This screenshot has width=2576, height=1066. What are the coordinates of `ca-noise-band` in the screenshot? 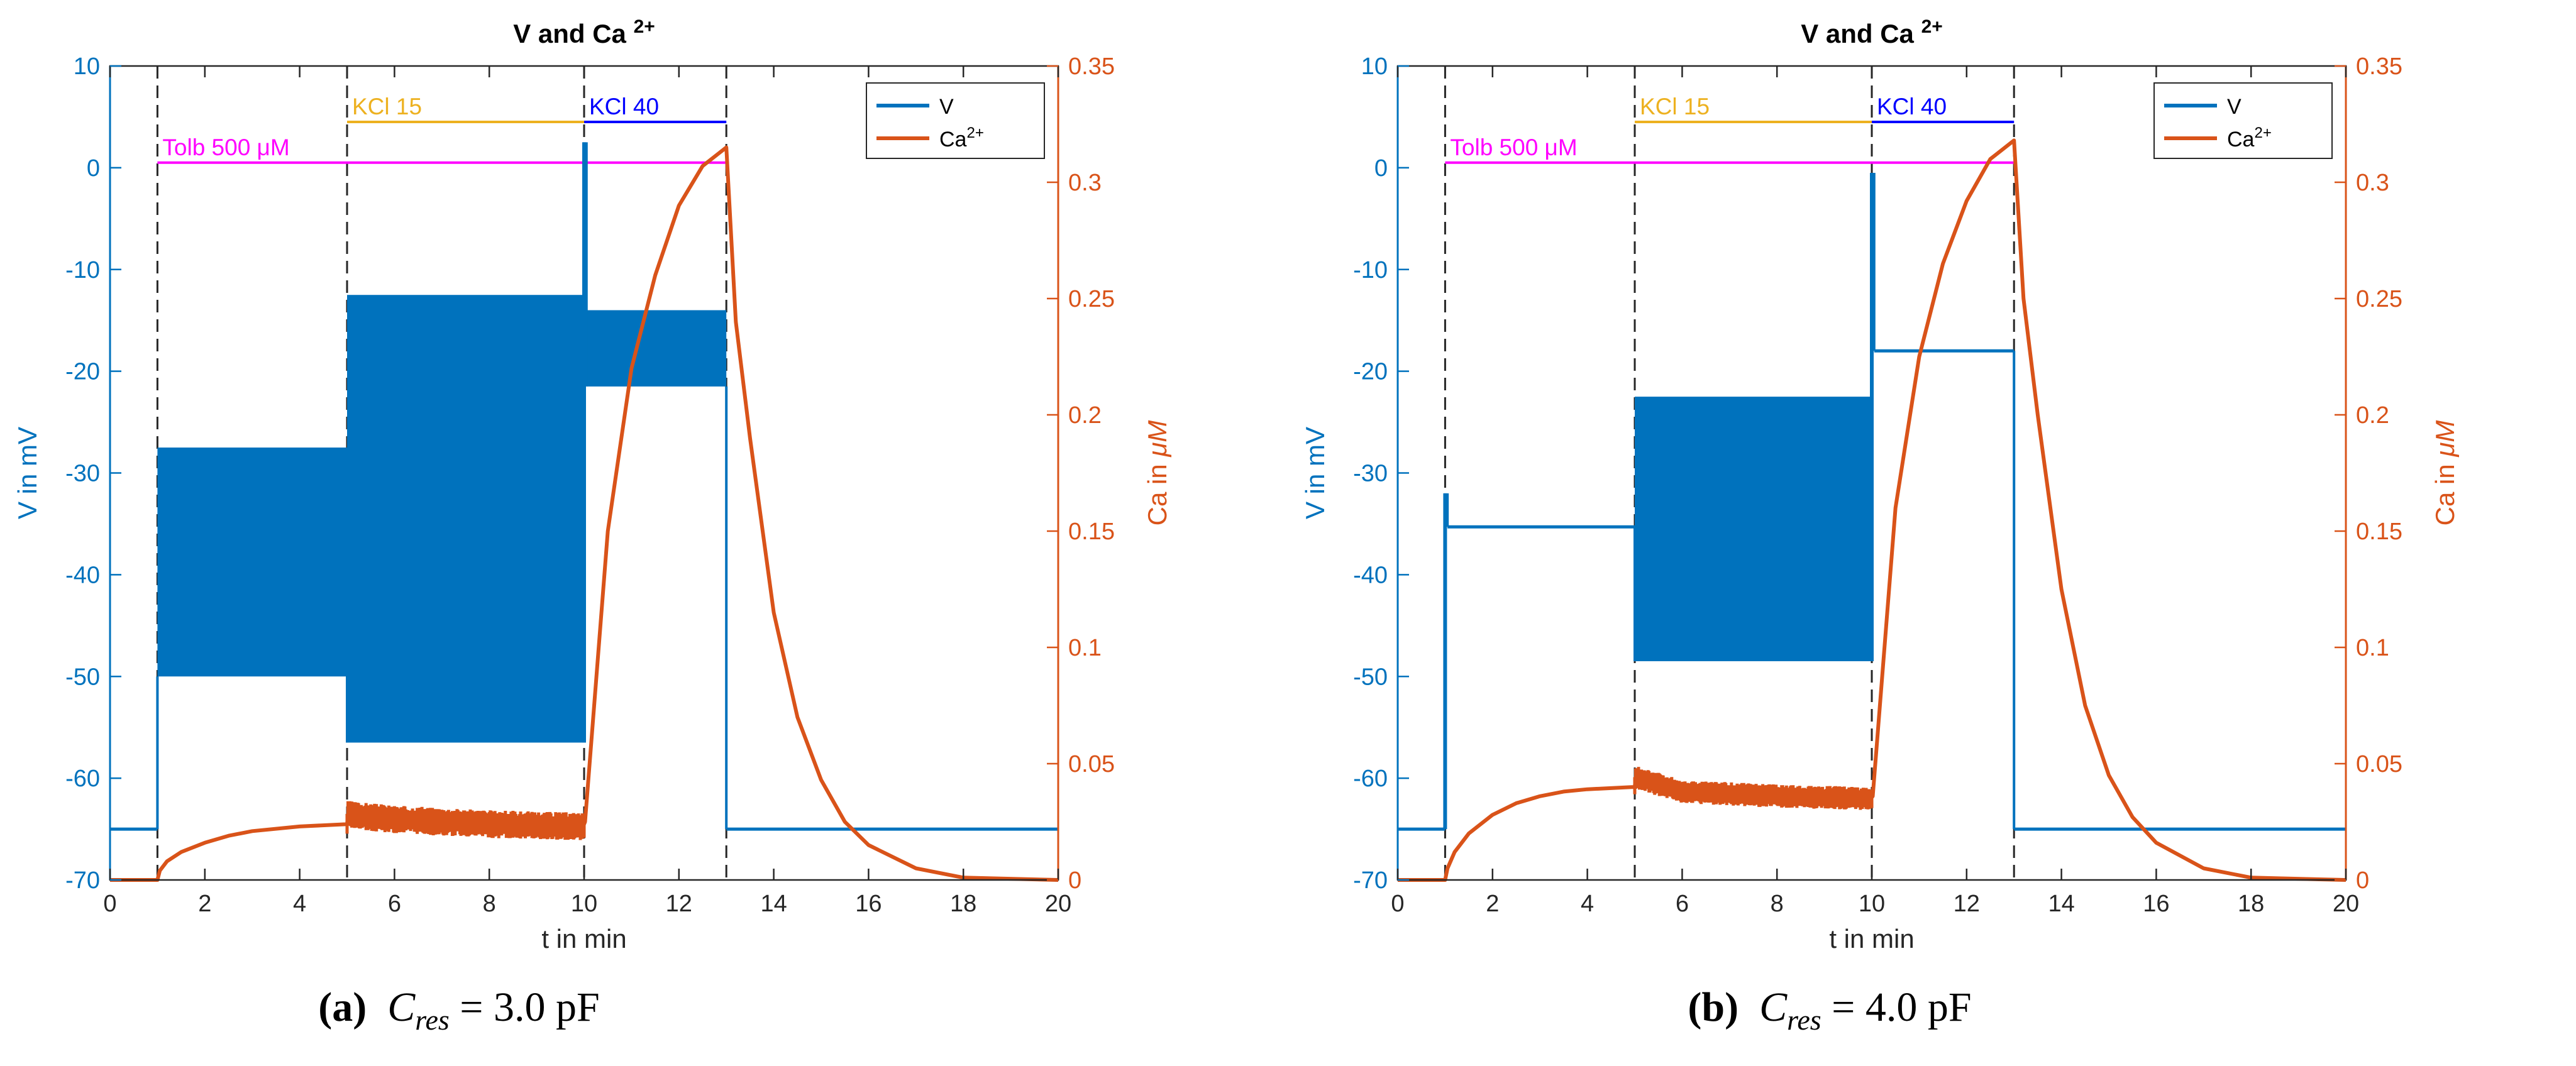 It's located at (1753, 788).